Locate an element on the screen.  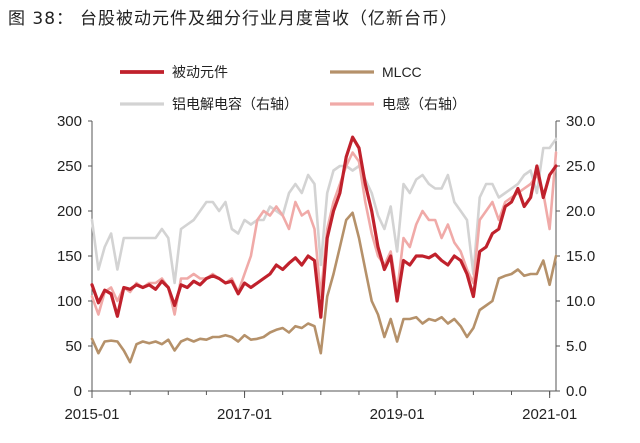
y-left-tick-label: 150 is located at coordinates (69, 256).